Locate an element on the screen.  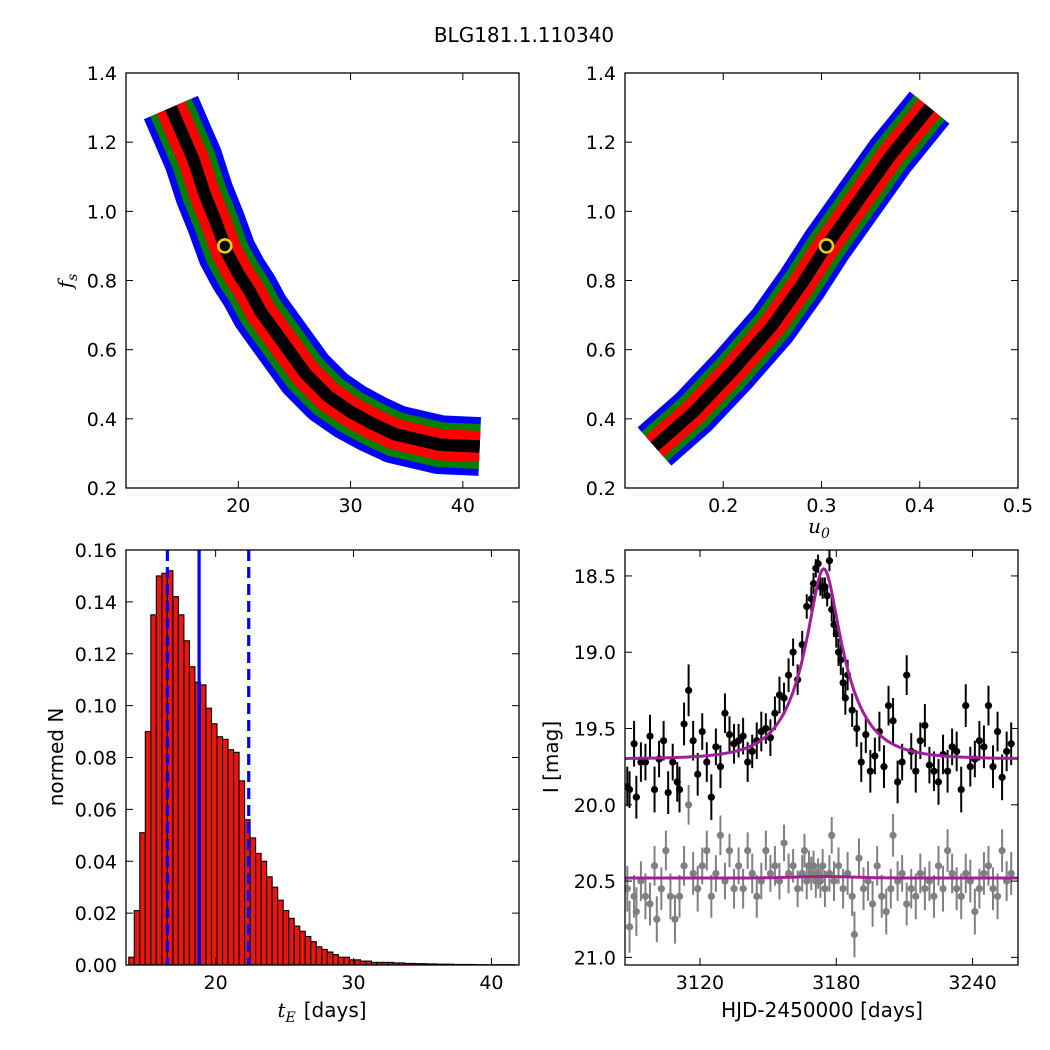
x-tick-label: 3180 is located at coordinates (836, 983).